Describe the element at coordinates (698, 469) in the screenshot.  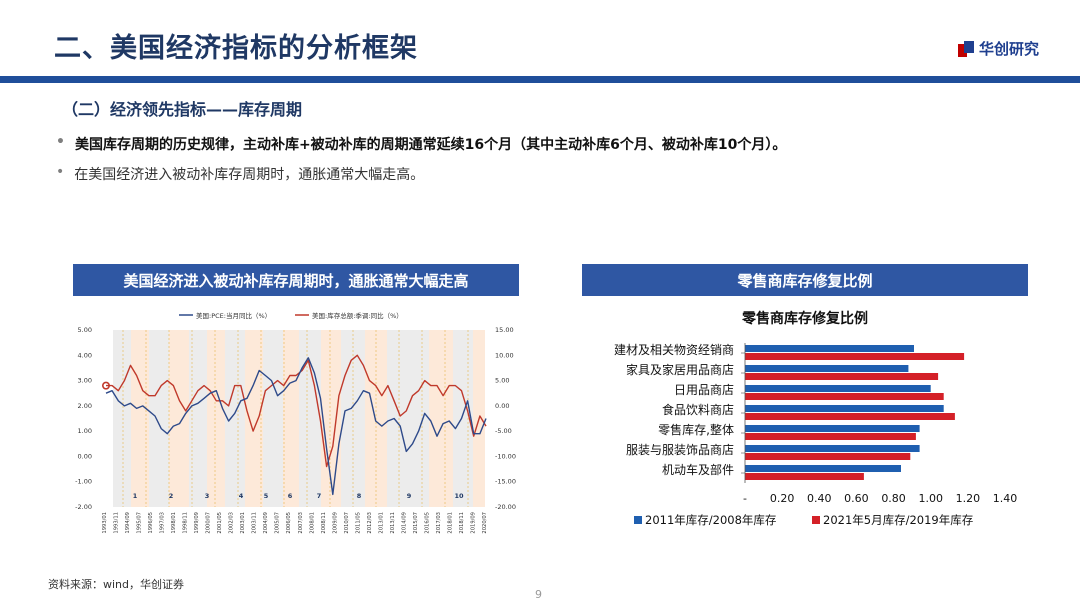
I see `category-label: 机动车及部件` at that location.